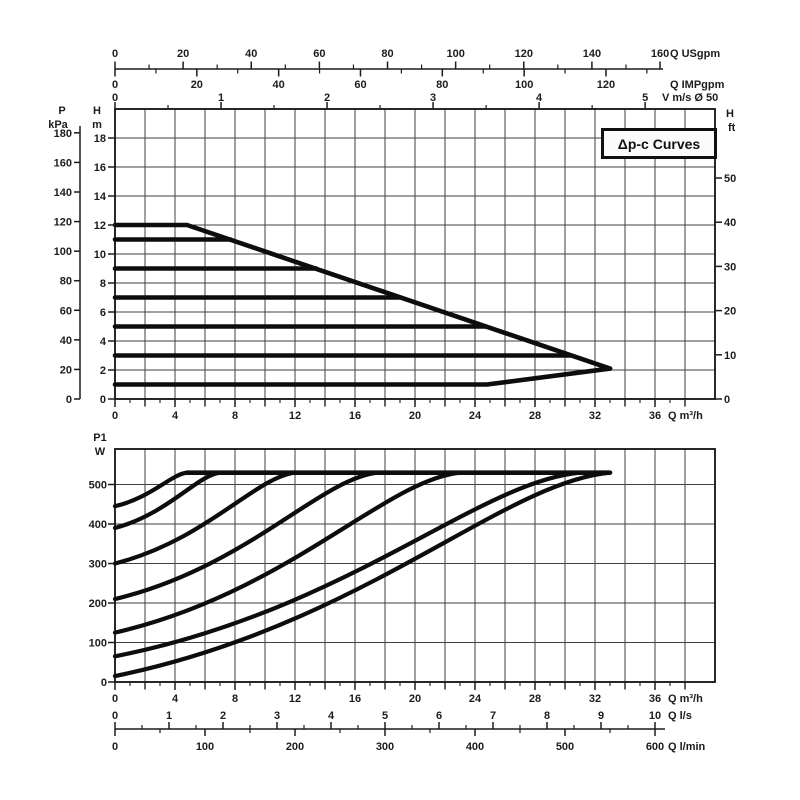 Image resolution: width=800 pixels, height=800 pixels. What do you see at coordinates (99, 438) in the screenshot?
I see `svg-text: P1` at bounding box center [99, 438].